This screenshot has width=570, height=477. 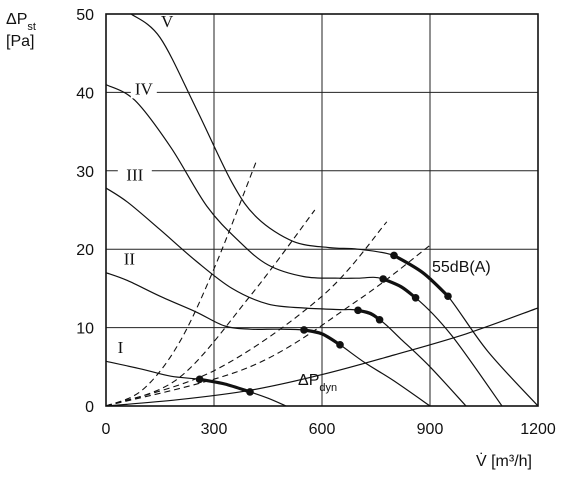 What do you see at coordinates (322, 429) in the screenshot?
I see `x-tick-label: 600` at bounding box center [322, 429].